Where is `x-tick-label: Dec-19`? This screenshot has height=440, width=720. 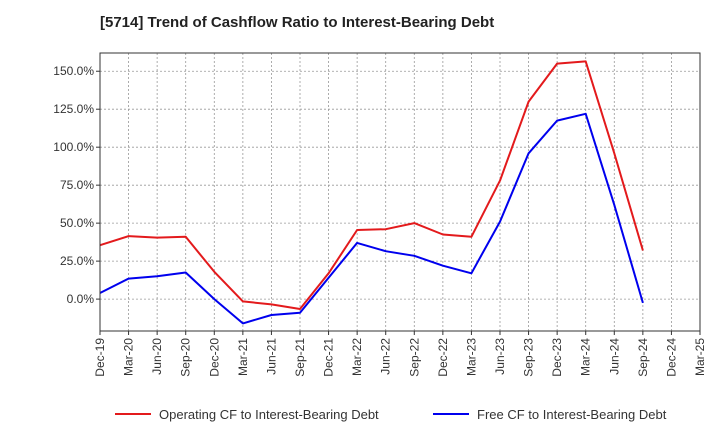
x-tick-label: Dec-19 is located at coordinates (100, 357).